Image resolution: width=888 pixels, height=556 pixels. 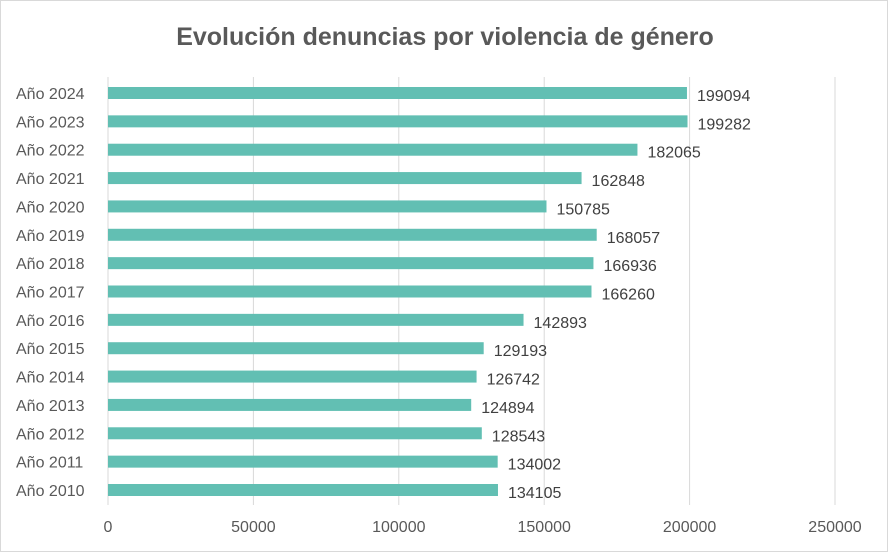 I want to click on category-label: Año 2019, so click(x=50, y=236).